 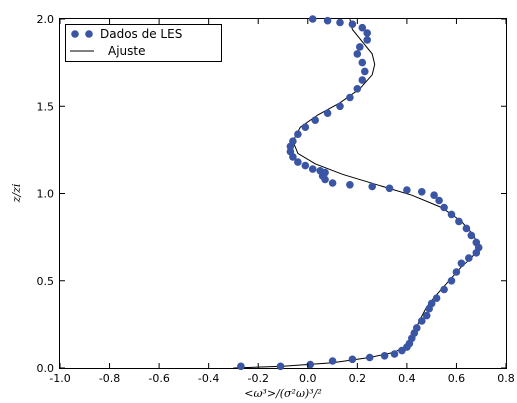 I want to click on y-tick-label: 0.0, so click(x=46, y=368).